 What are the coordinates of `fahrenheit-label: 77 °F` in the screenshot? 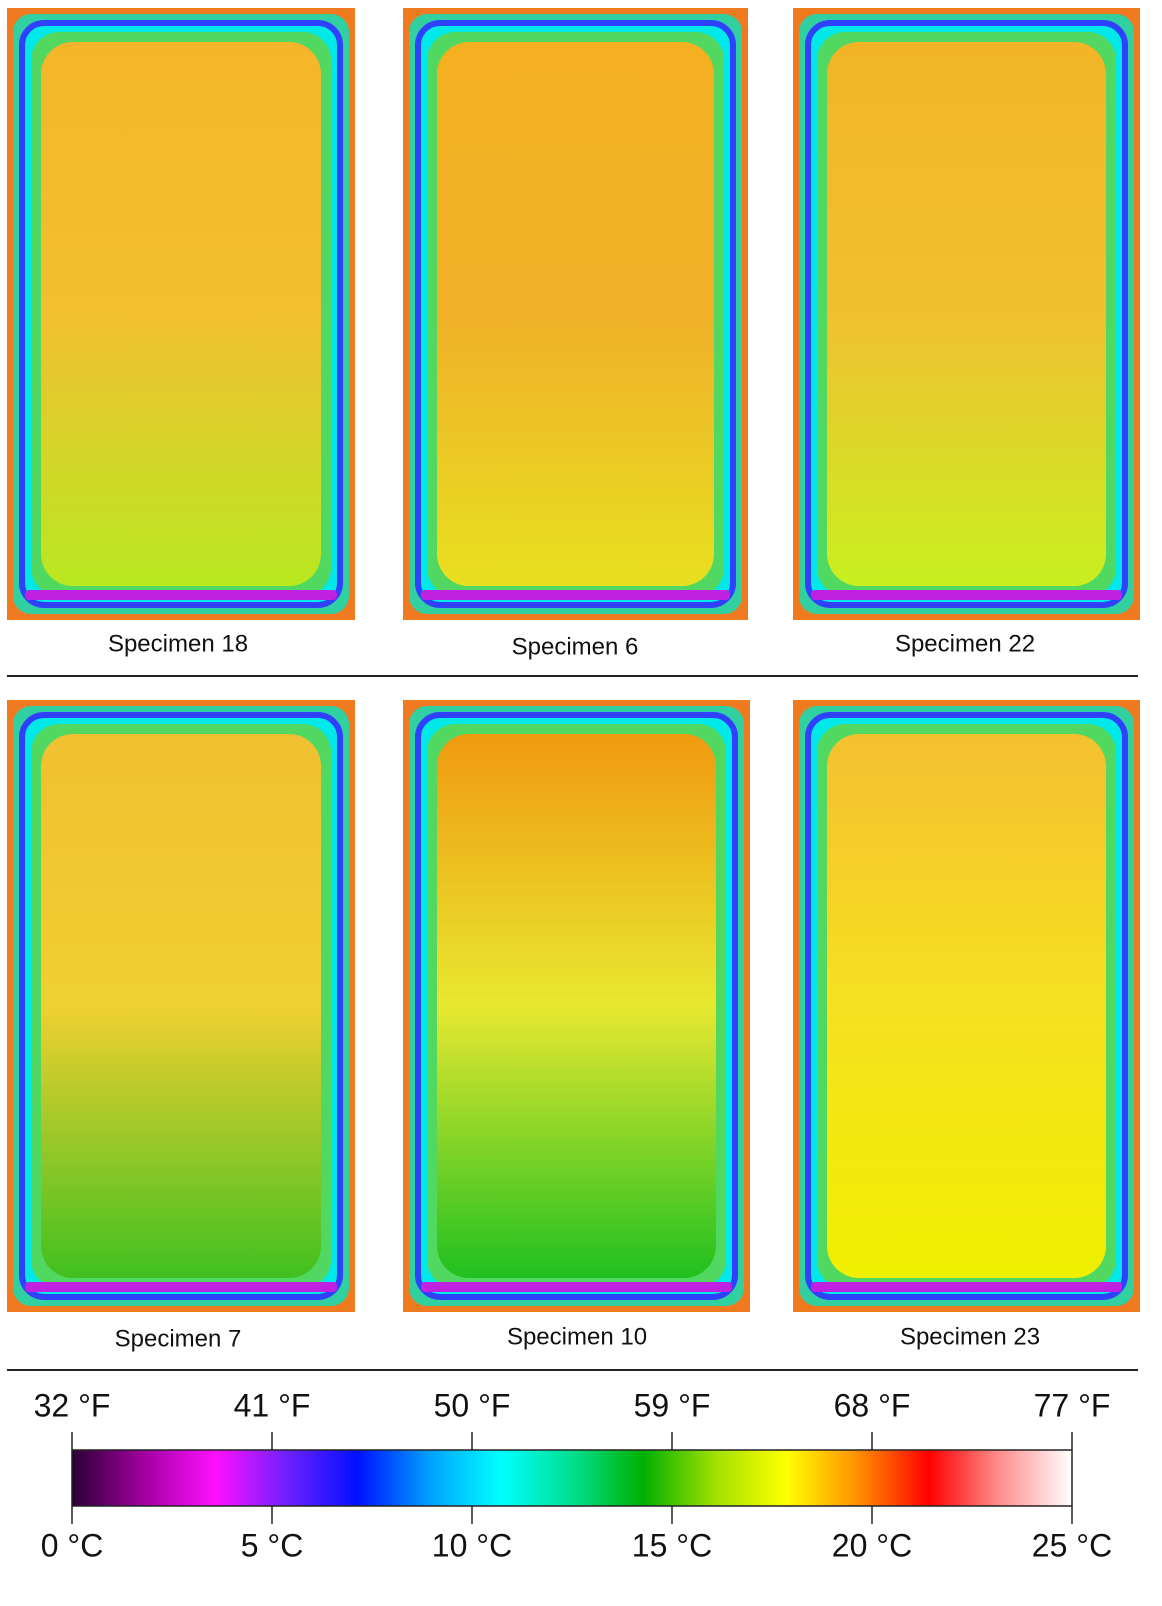 It's located at (1072, 1405).